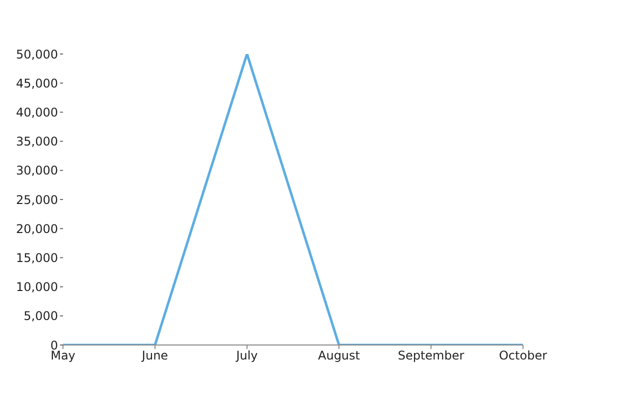 Image resolution: width=640 pixels, height=400 pixels. I want to click on x-tick-label: September, so click(431, 355).